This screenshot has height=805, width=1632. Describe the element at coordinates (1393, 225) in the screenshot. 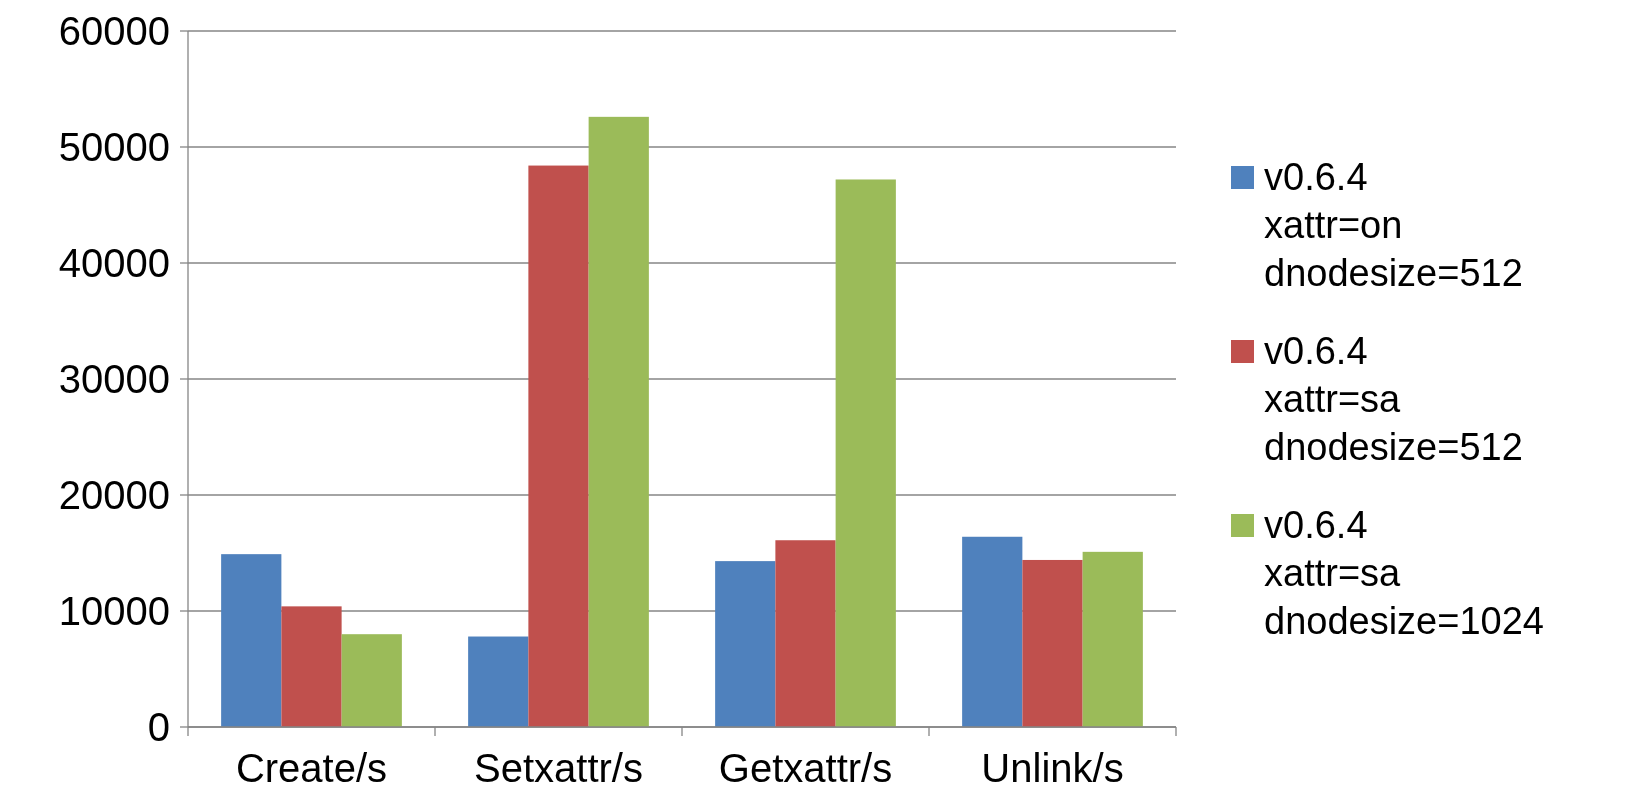

I see `legend-label: v0.6.4 xattr=on dnodesize=512` at that location.